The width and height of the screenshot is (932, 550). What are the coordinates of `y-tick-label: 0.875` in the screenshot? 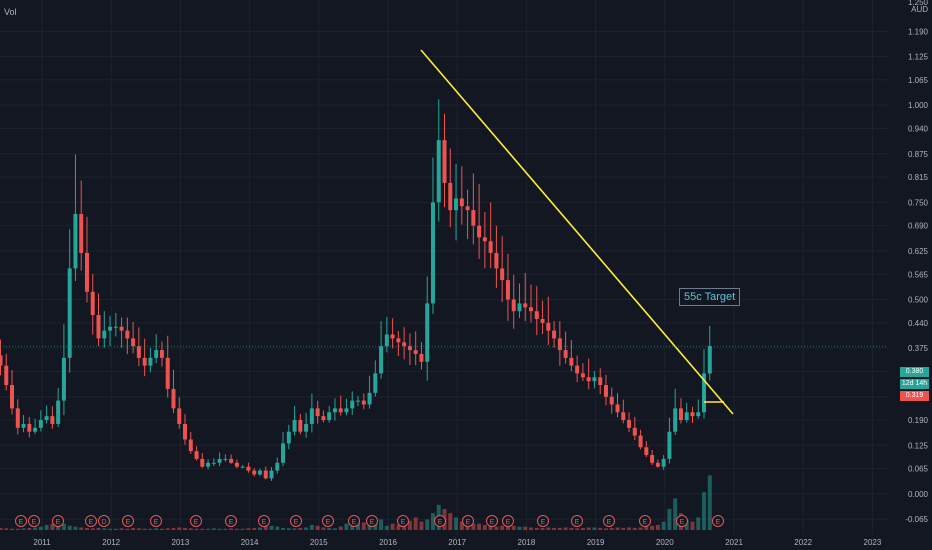 It's located at (918, 154).